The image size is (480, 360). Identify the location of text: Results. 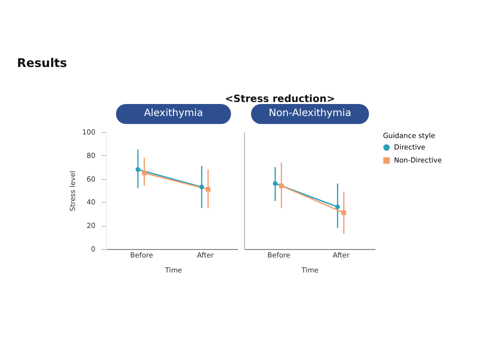
(42, 63).